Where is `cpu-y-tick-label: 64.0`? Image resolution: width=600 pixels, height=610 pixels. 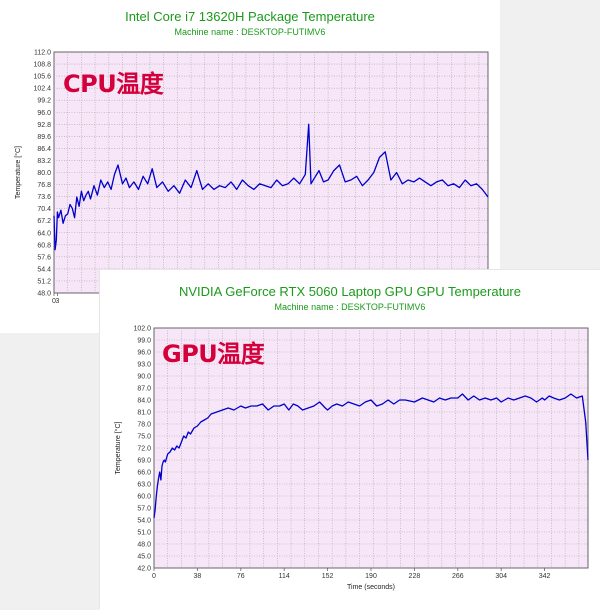
cpu-y-tick-label: 64.0 is located at coordinates (44, 233).